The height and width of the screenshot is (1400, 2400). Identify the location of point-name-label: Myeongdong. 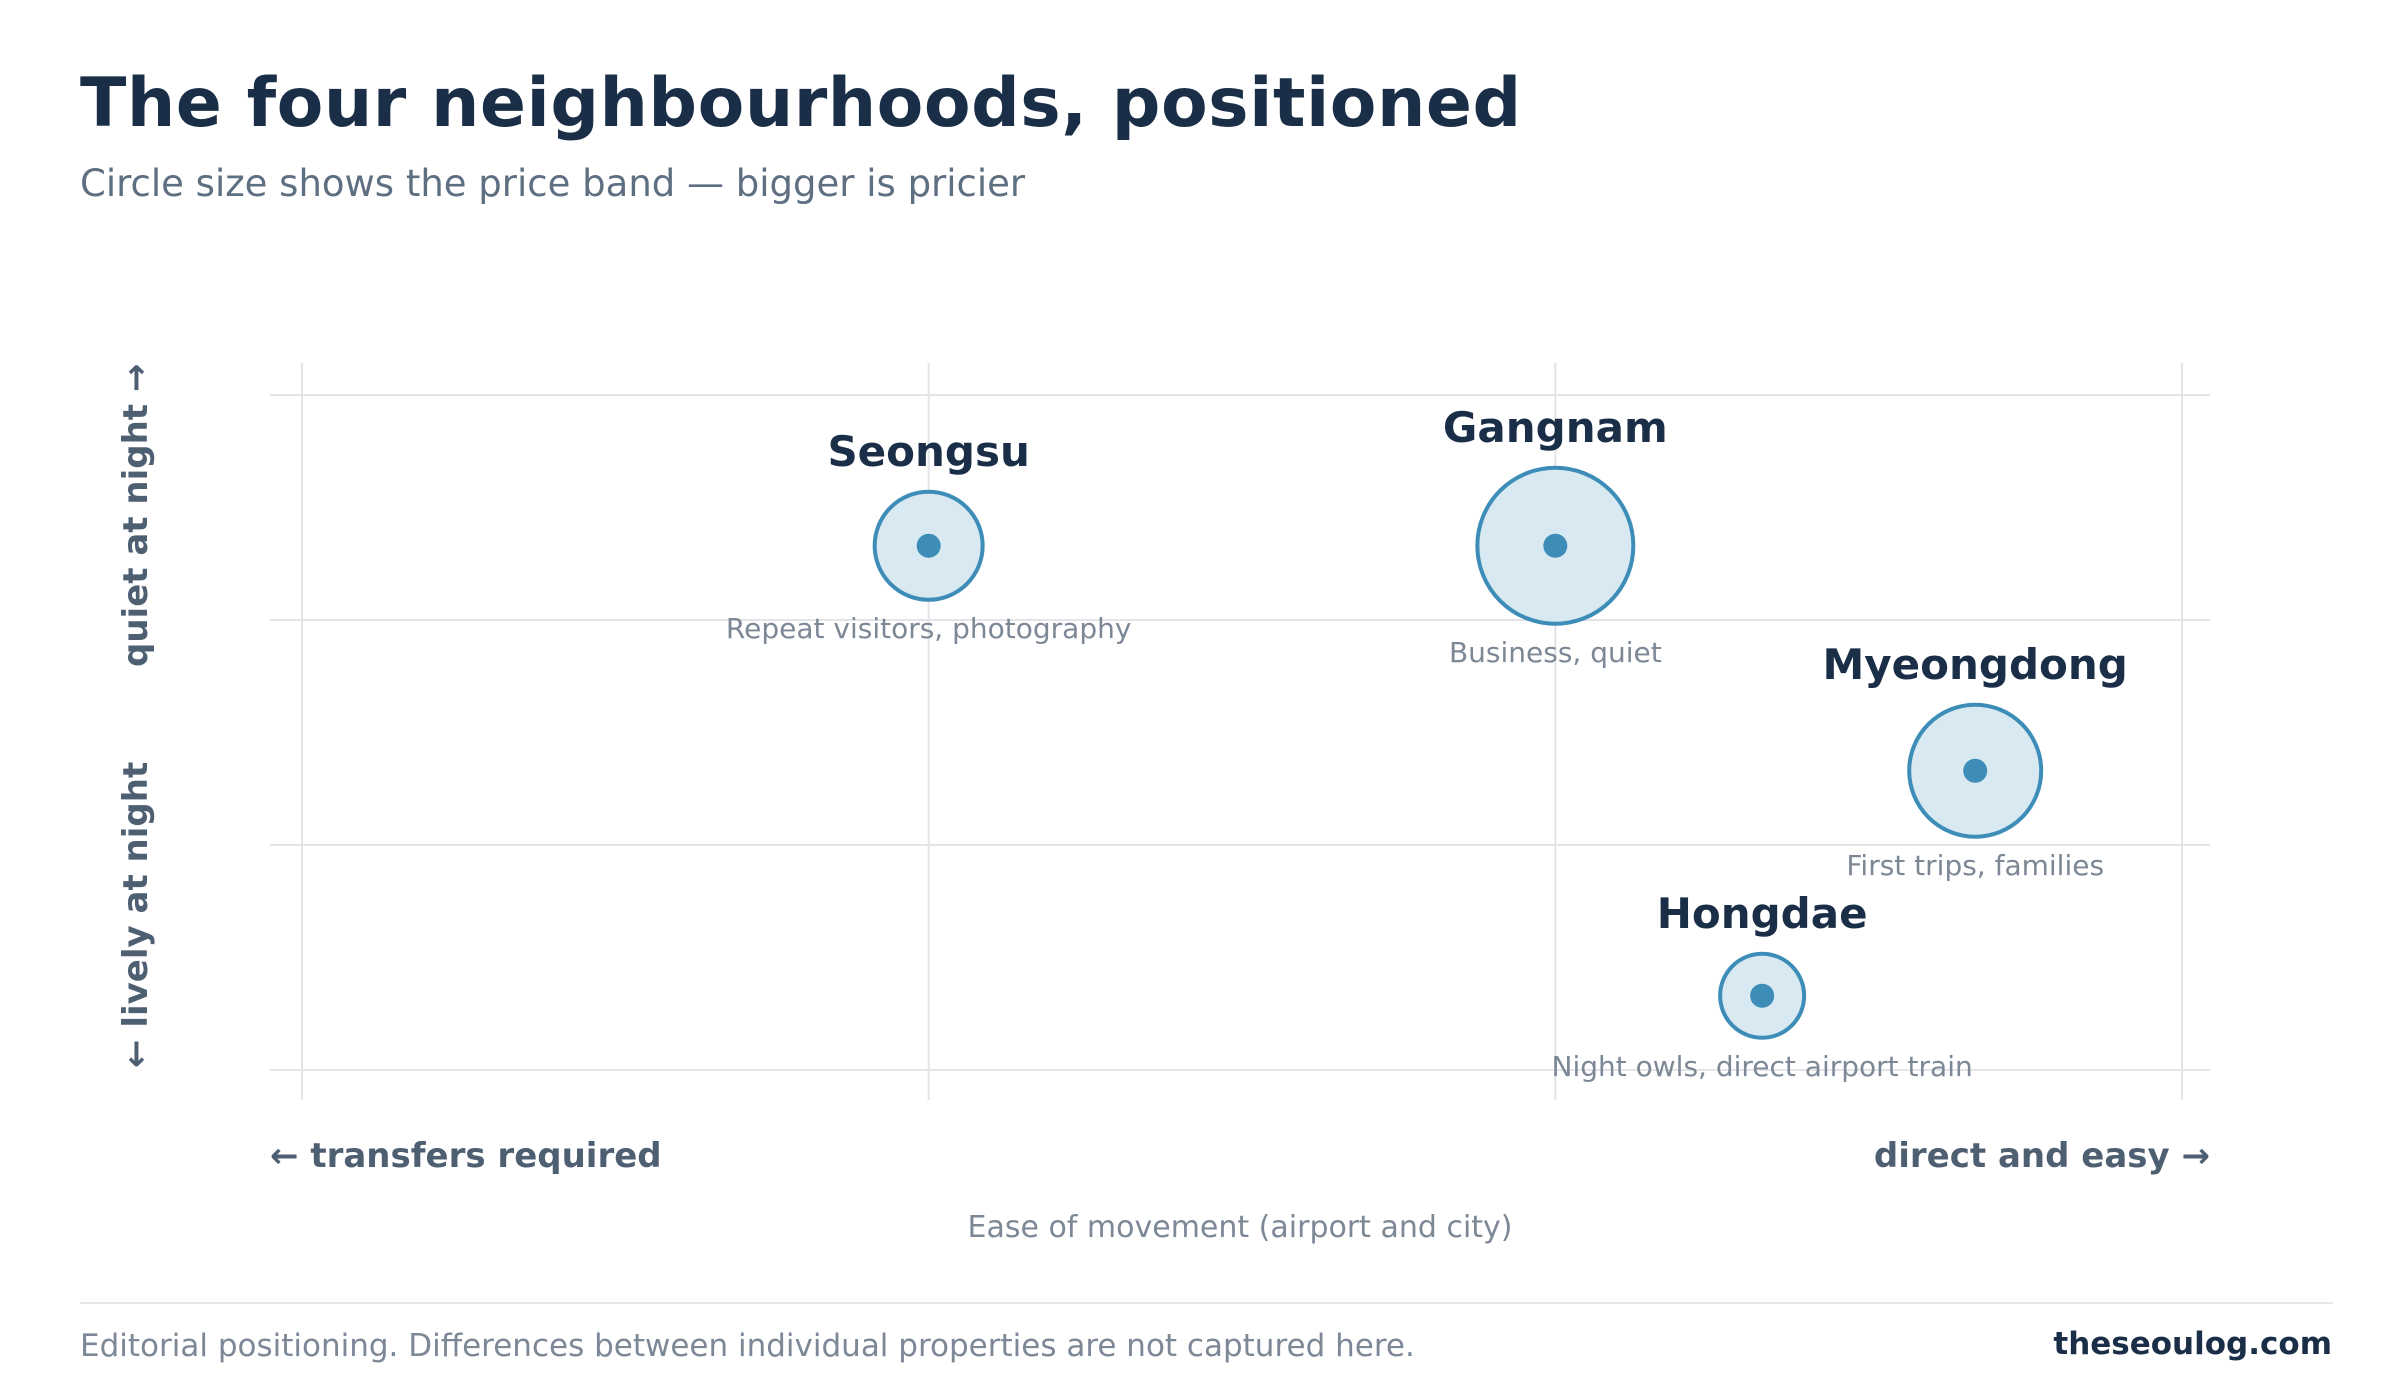
(1975, 664).